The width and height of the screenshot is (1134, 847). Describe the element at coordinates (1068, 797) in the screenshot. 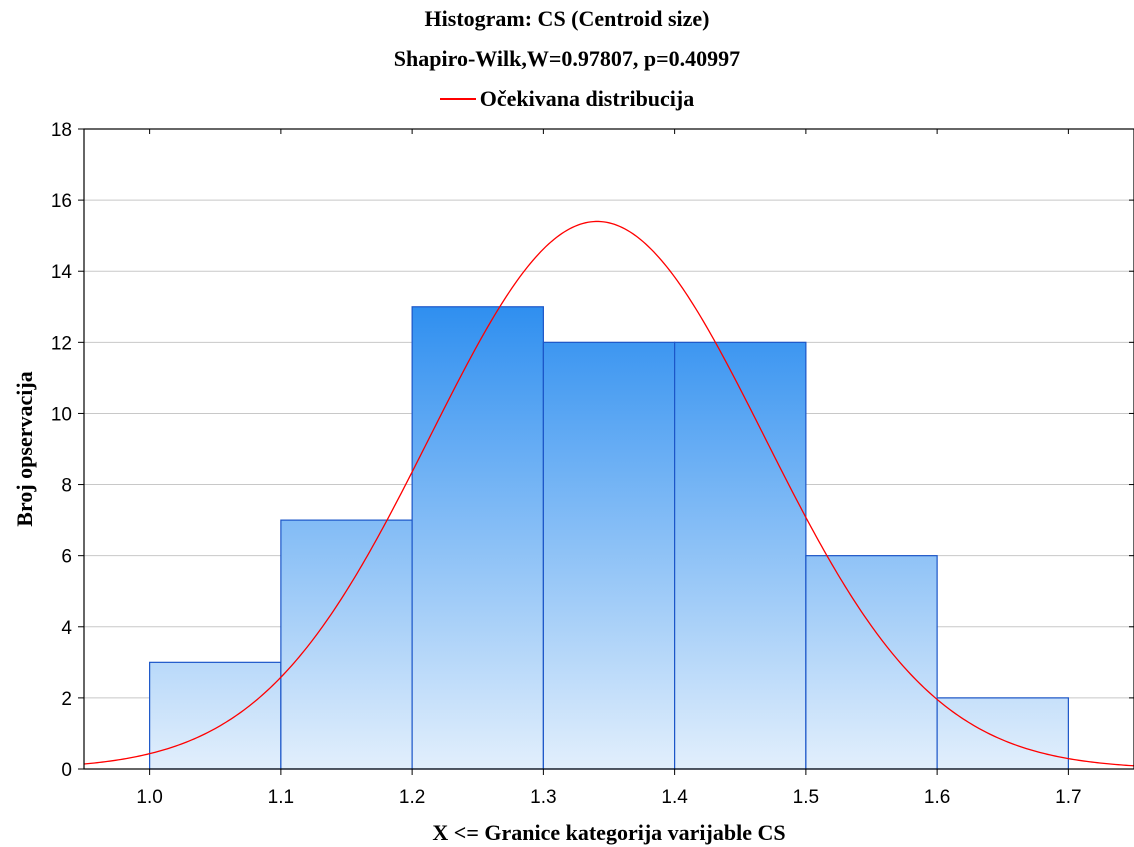

I see `x-tick-label: 1.7` at that location.